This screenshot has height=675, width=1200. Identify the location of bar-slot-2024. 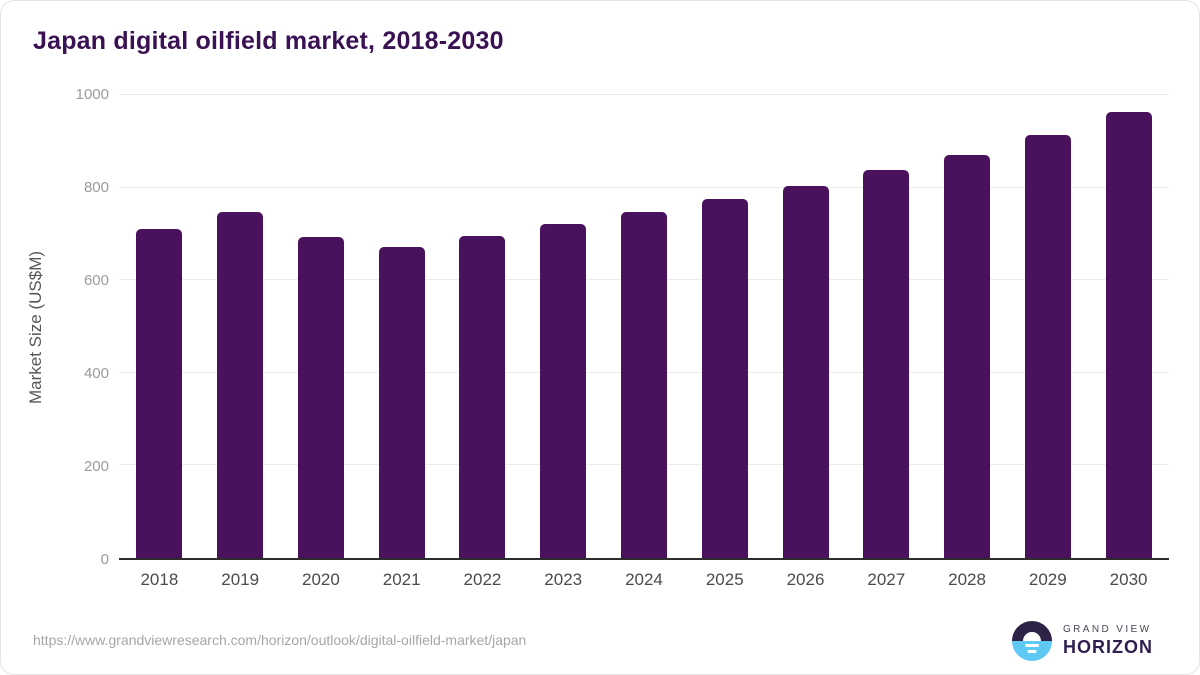
(644, 326).